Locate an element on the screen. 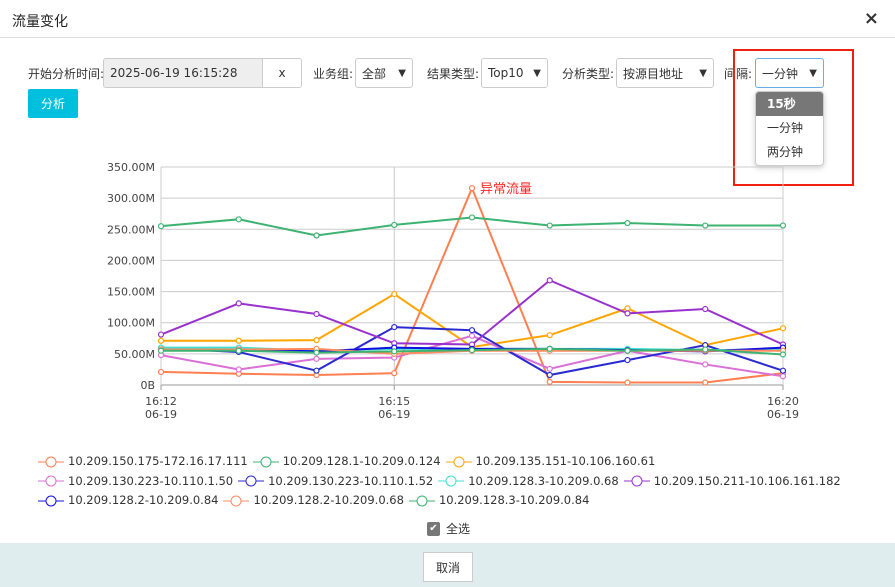 This screenshot has width=895, height=587. legend-label: 10.209.128.2-10.209.0.68 is located at coordinates (328, 500).